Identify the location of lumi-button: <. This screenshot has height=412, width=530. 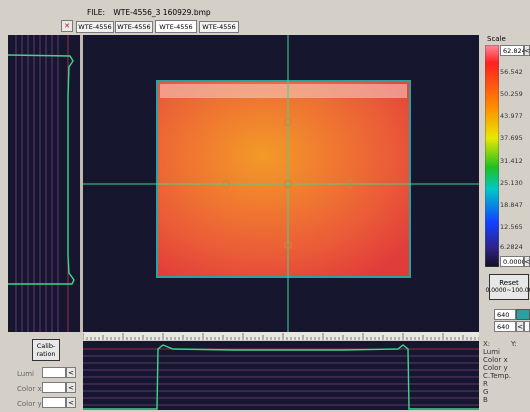
(71, 372).